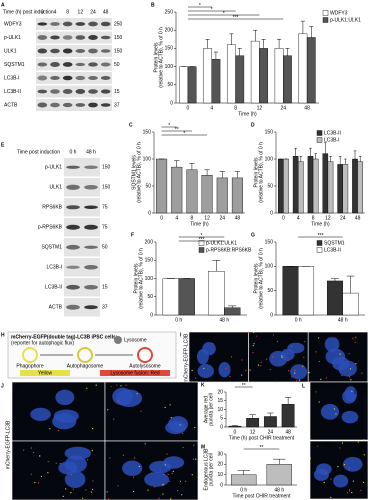  Describe the element at coordinates (53, 288) in the screenshot. I see `row-label: LC3B-II` at that location.